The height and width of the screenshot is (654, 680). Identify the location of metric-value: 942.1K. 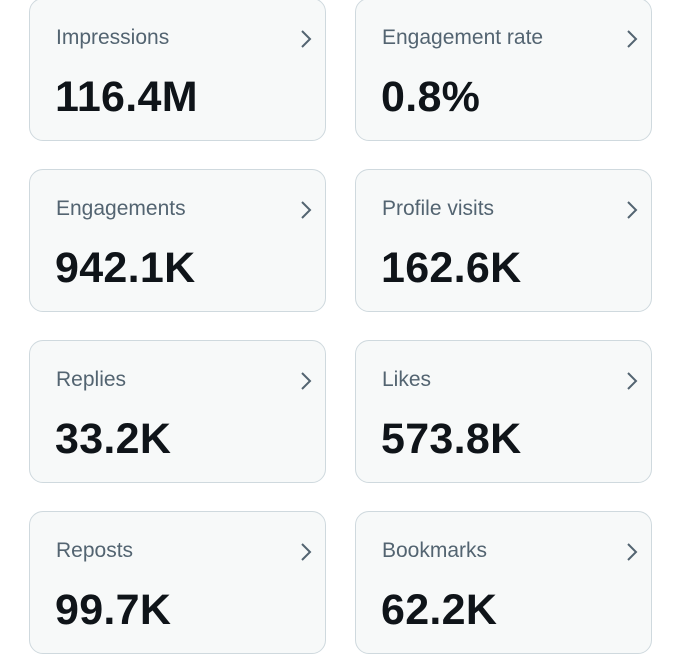
(125, 268).